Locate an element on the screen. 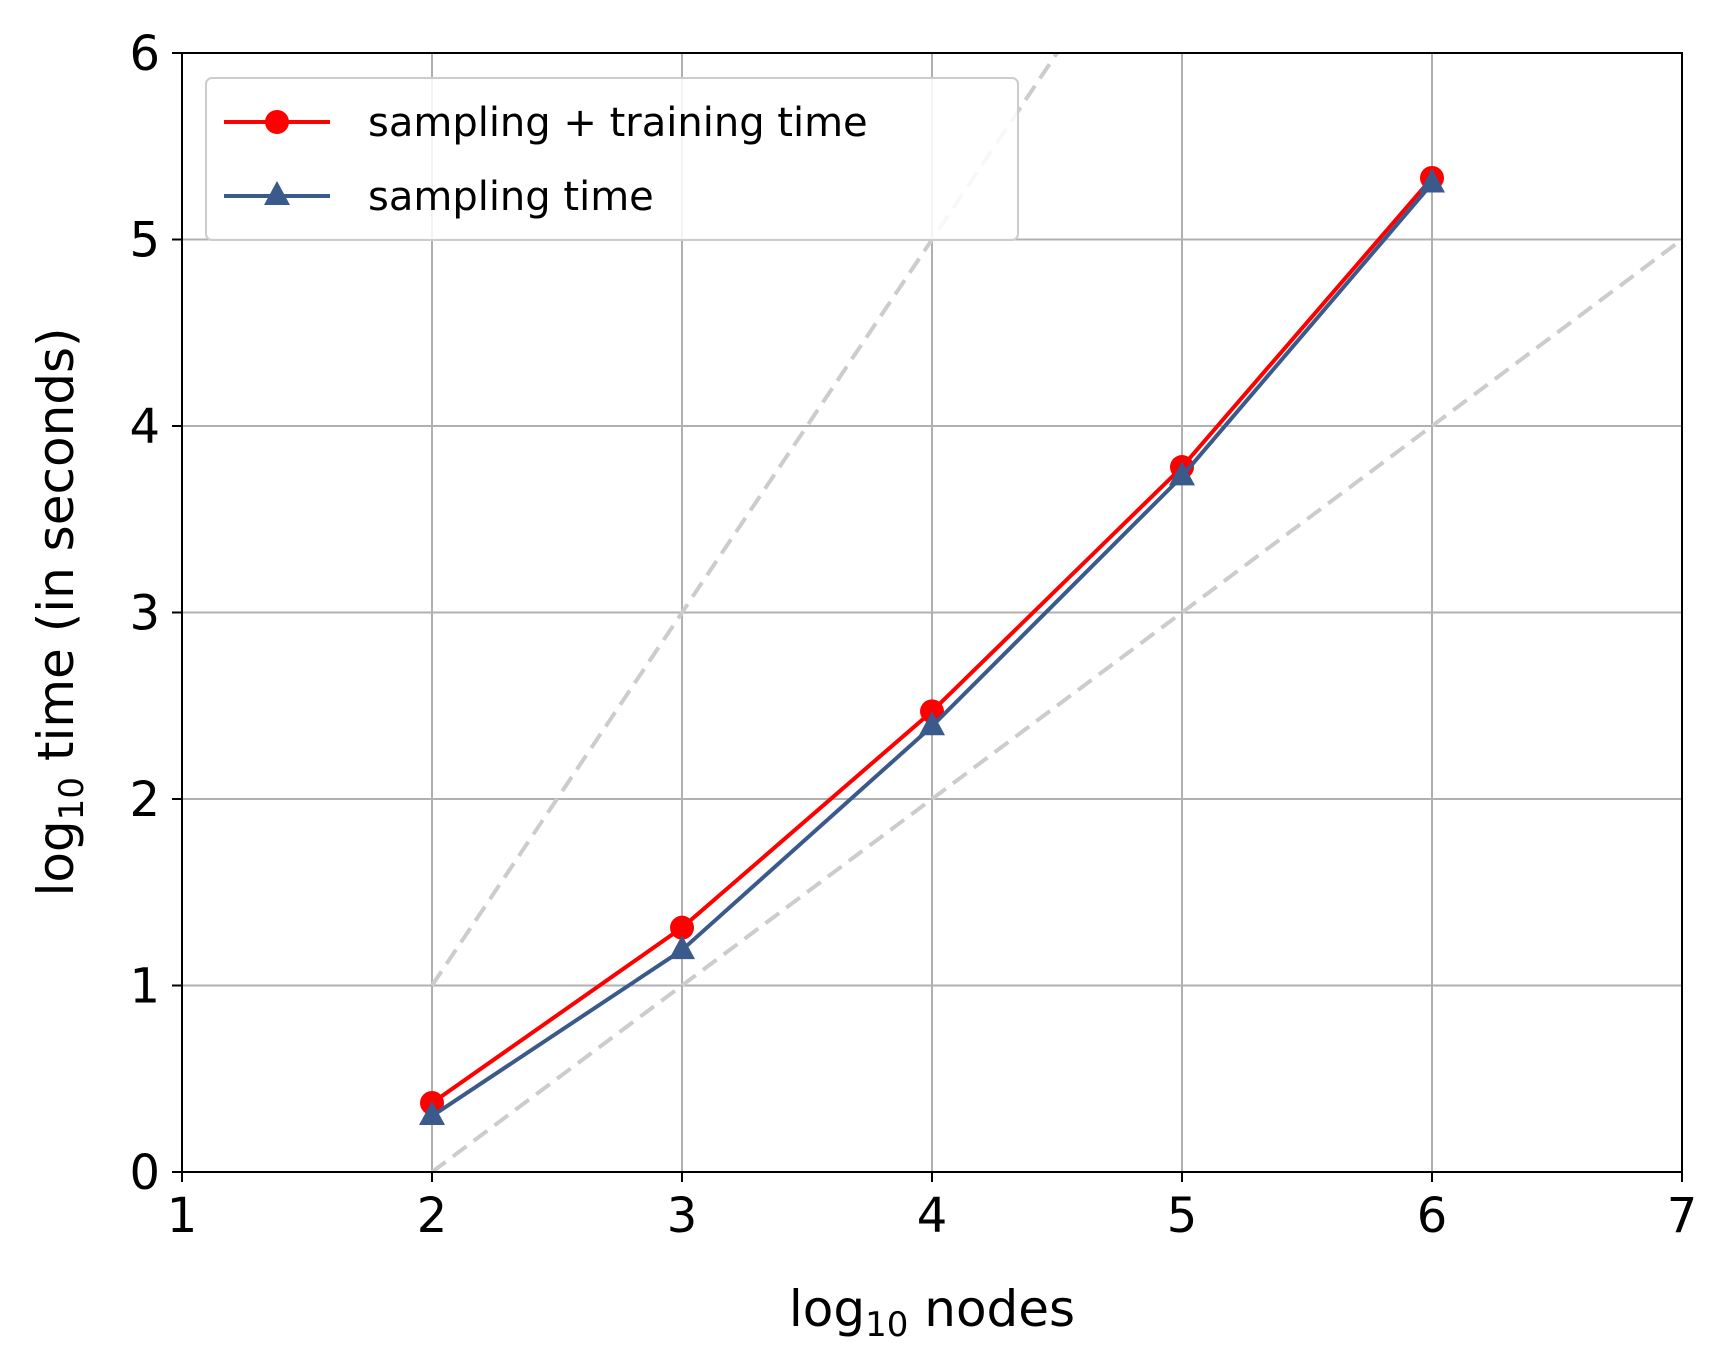  y-tick-label: 3 is located at coordinates (144, 614).